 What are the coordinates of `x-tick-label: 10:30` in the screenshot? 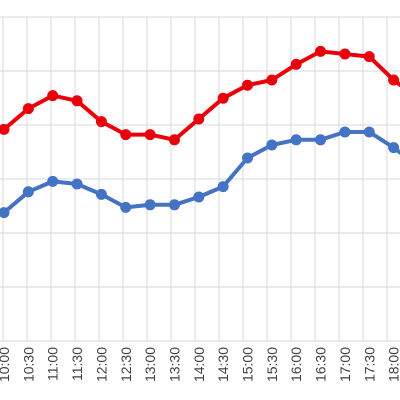 It's located at (28, 364).